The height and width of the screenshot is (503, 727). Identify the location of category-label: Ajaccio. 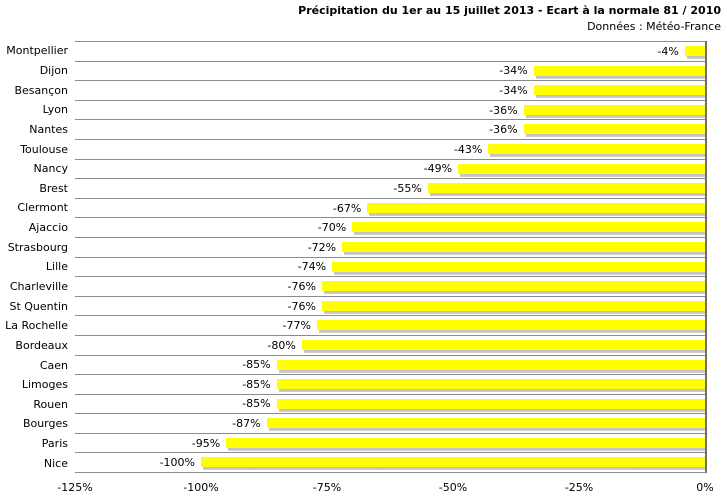
(48, 228).